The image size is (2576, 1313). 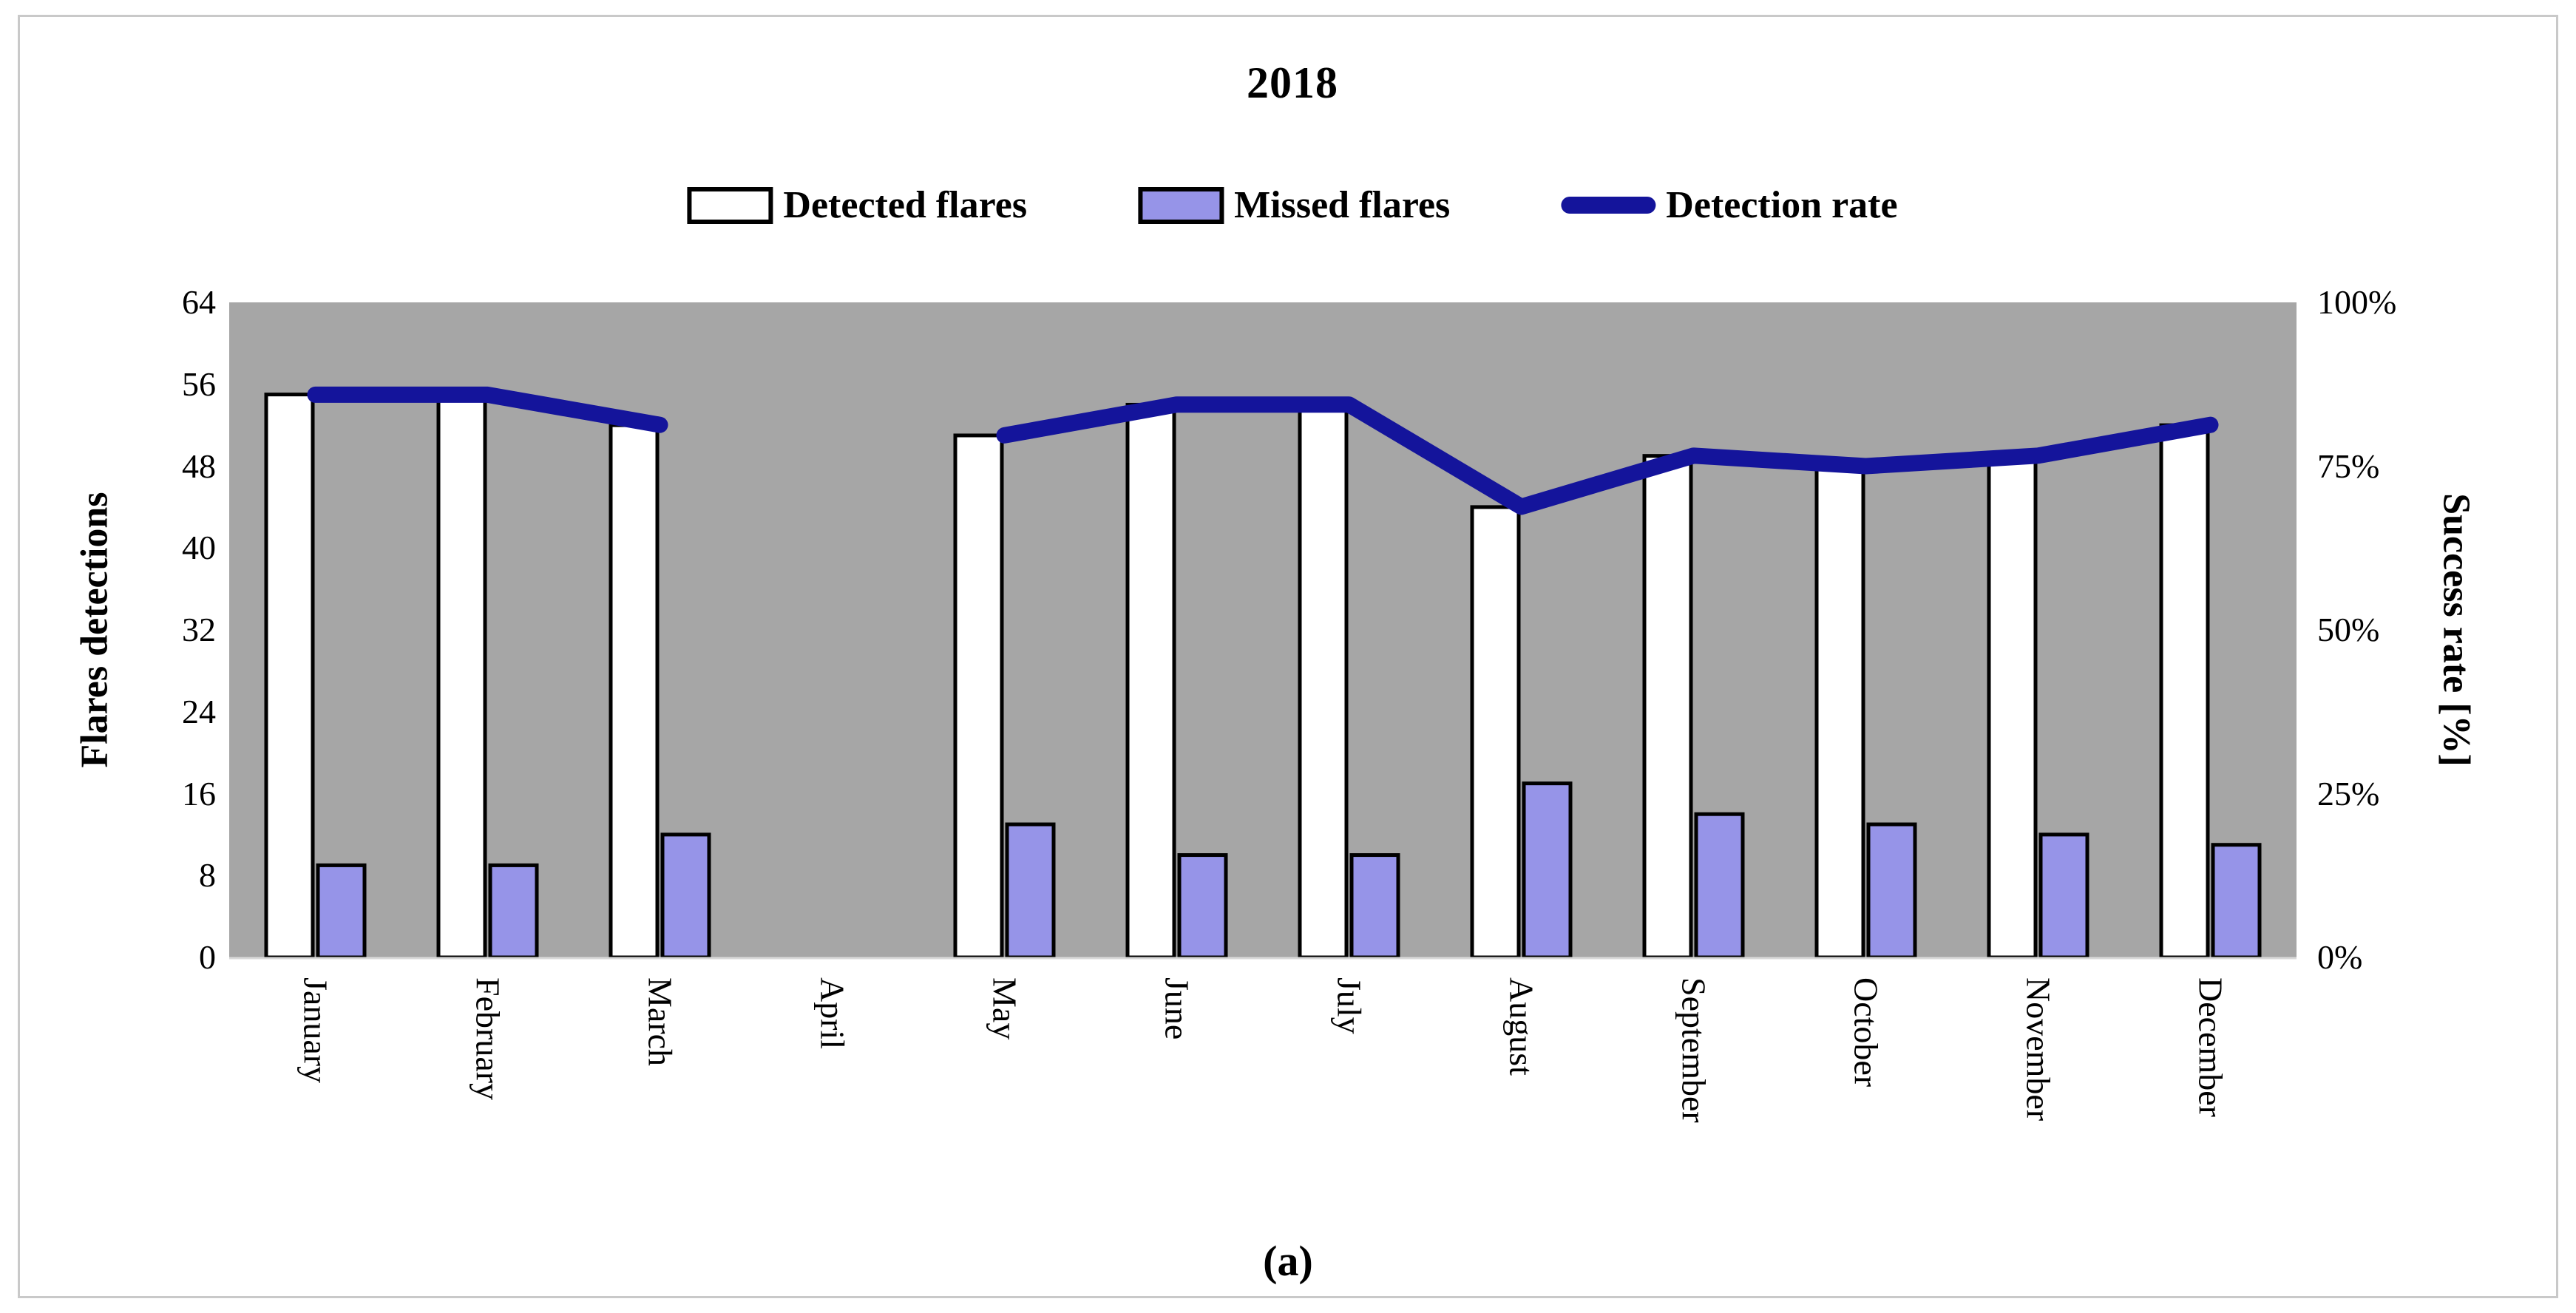 What do you see at coordinates (832, 1014) in the screenshot?
I see `x-axis-label-april: April` at bounding box center [832, 1014].